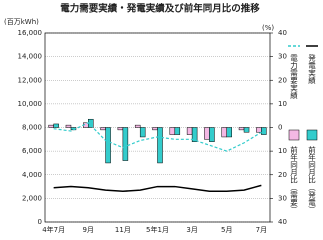 The image size is (323, 240). What do you see at coordinates (30, 33) in the screenshot?
I see `y-tick-label: 16,000` at bounding box center [30, 33].